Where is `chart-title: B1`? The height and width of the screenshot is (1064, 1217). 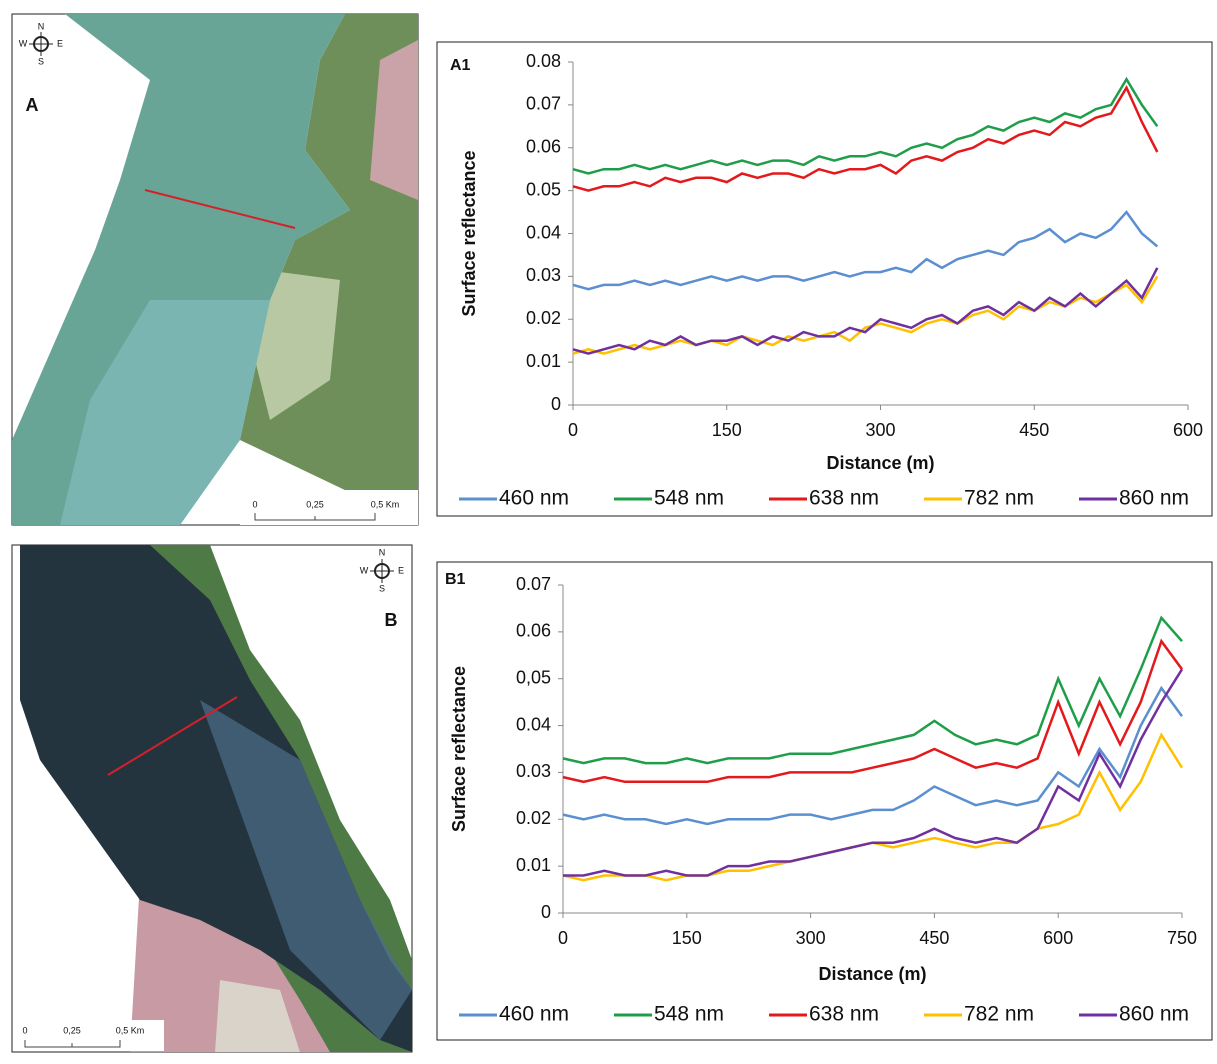
chart-title: B1 is located at coordinates (455, 579).